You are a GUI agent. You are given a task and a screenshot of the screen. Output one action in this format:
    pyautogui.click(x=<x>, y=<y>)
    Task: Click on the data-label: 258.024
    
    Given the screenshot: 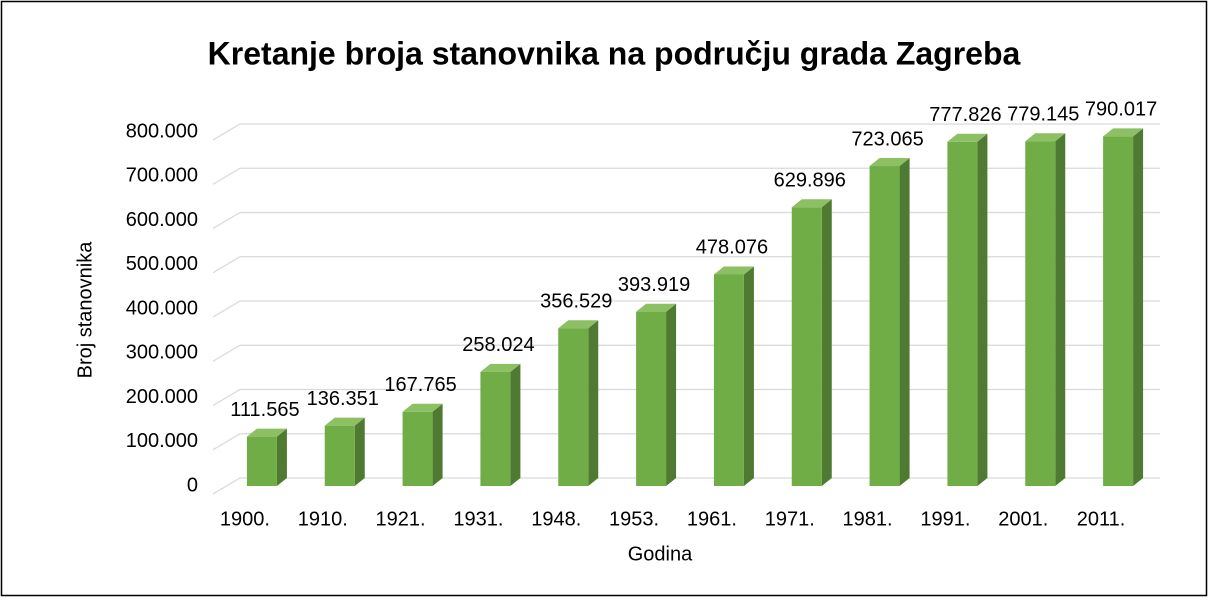 What is the action you would take?
    pyautogui.click(x=498, y=345)
    